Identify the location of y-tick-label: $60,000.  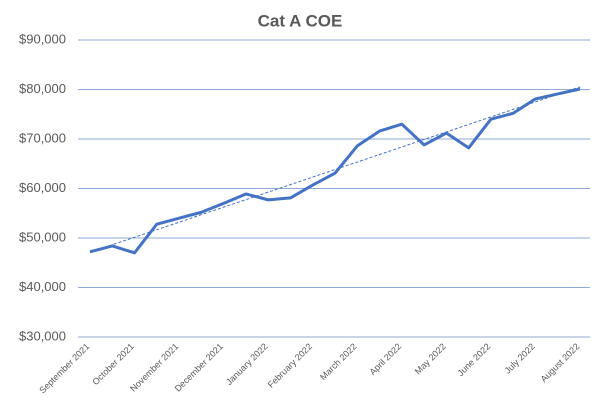
(42, 187).